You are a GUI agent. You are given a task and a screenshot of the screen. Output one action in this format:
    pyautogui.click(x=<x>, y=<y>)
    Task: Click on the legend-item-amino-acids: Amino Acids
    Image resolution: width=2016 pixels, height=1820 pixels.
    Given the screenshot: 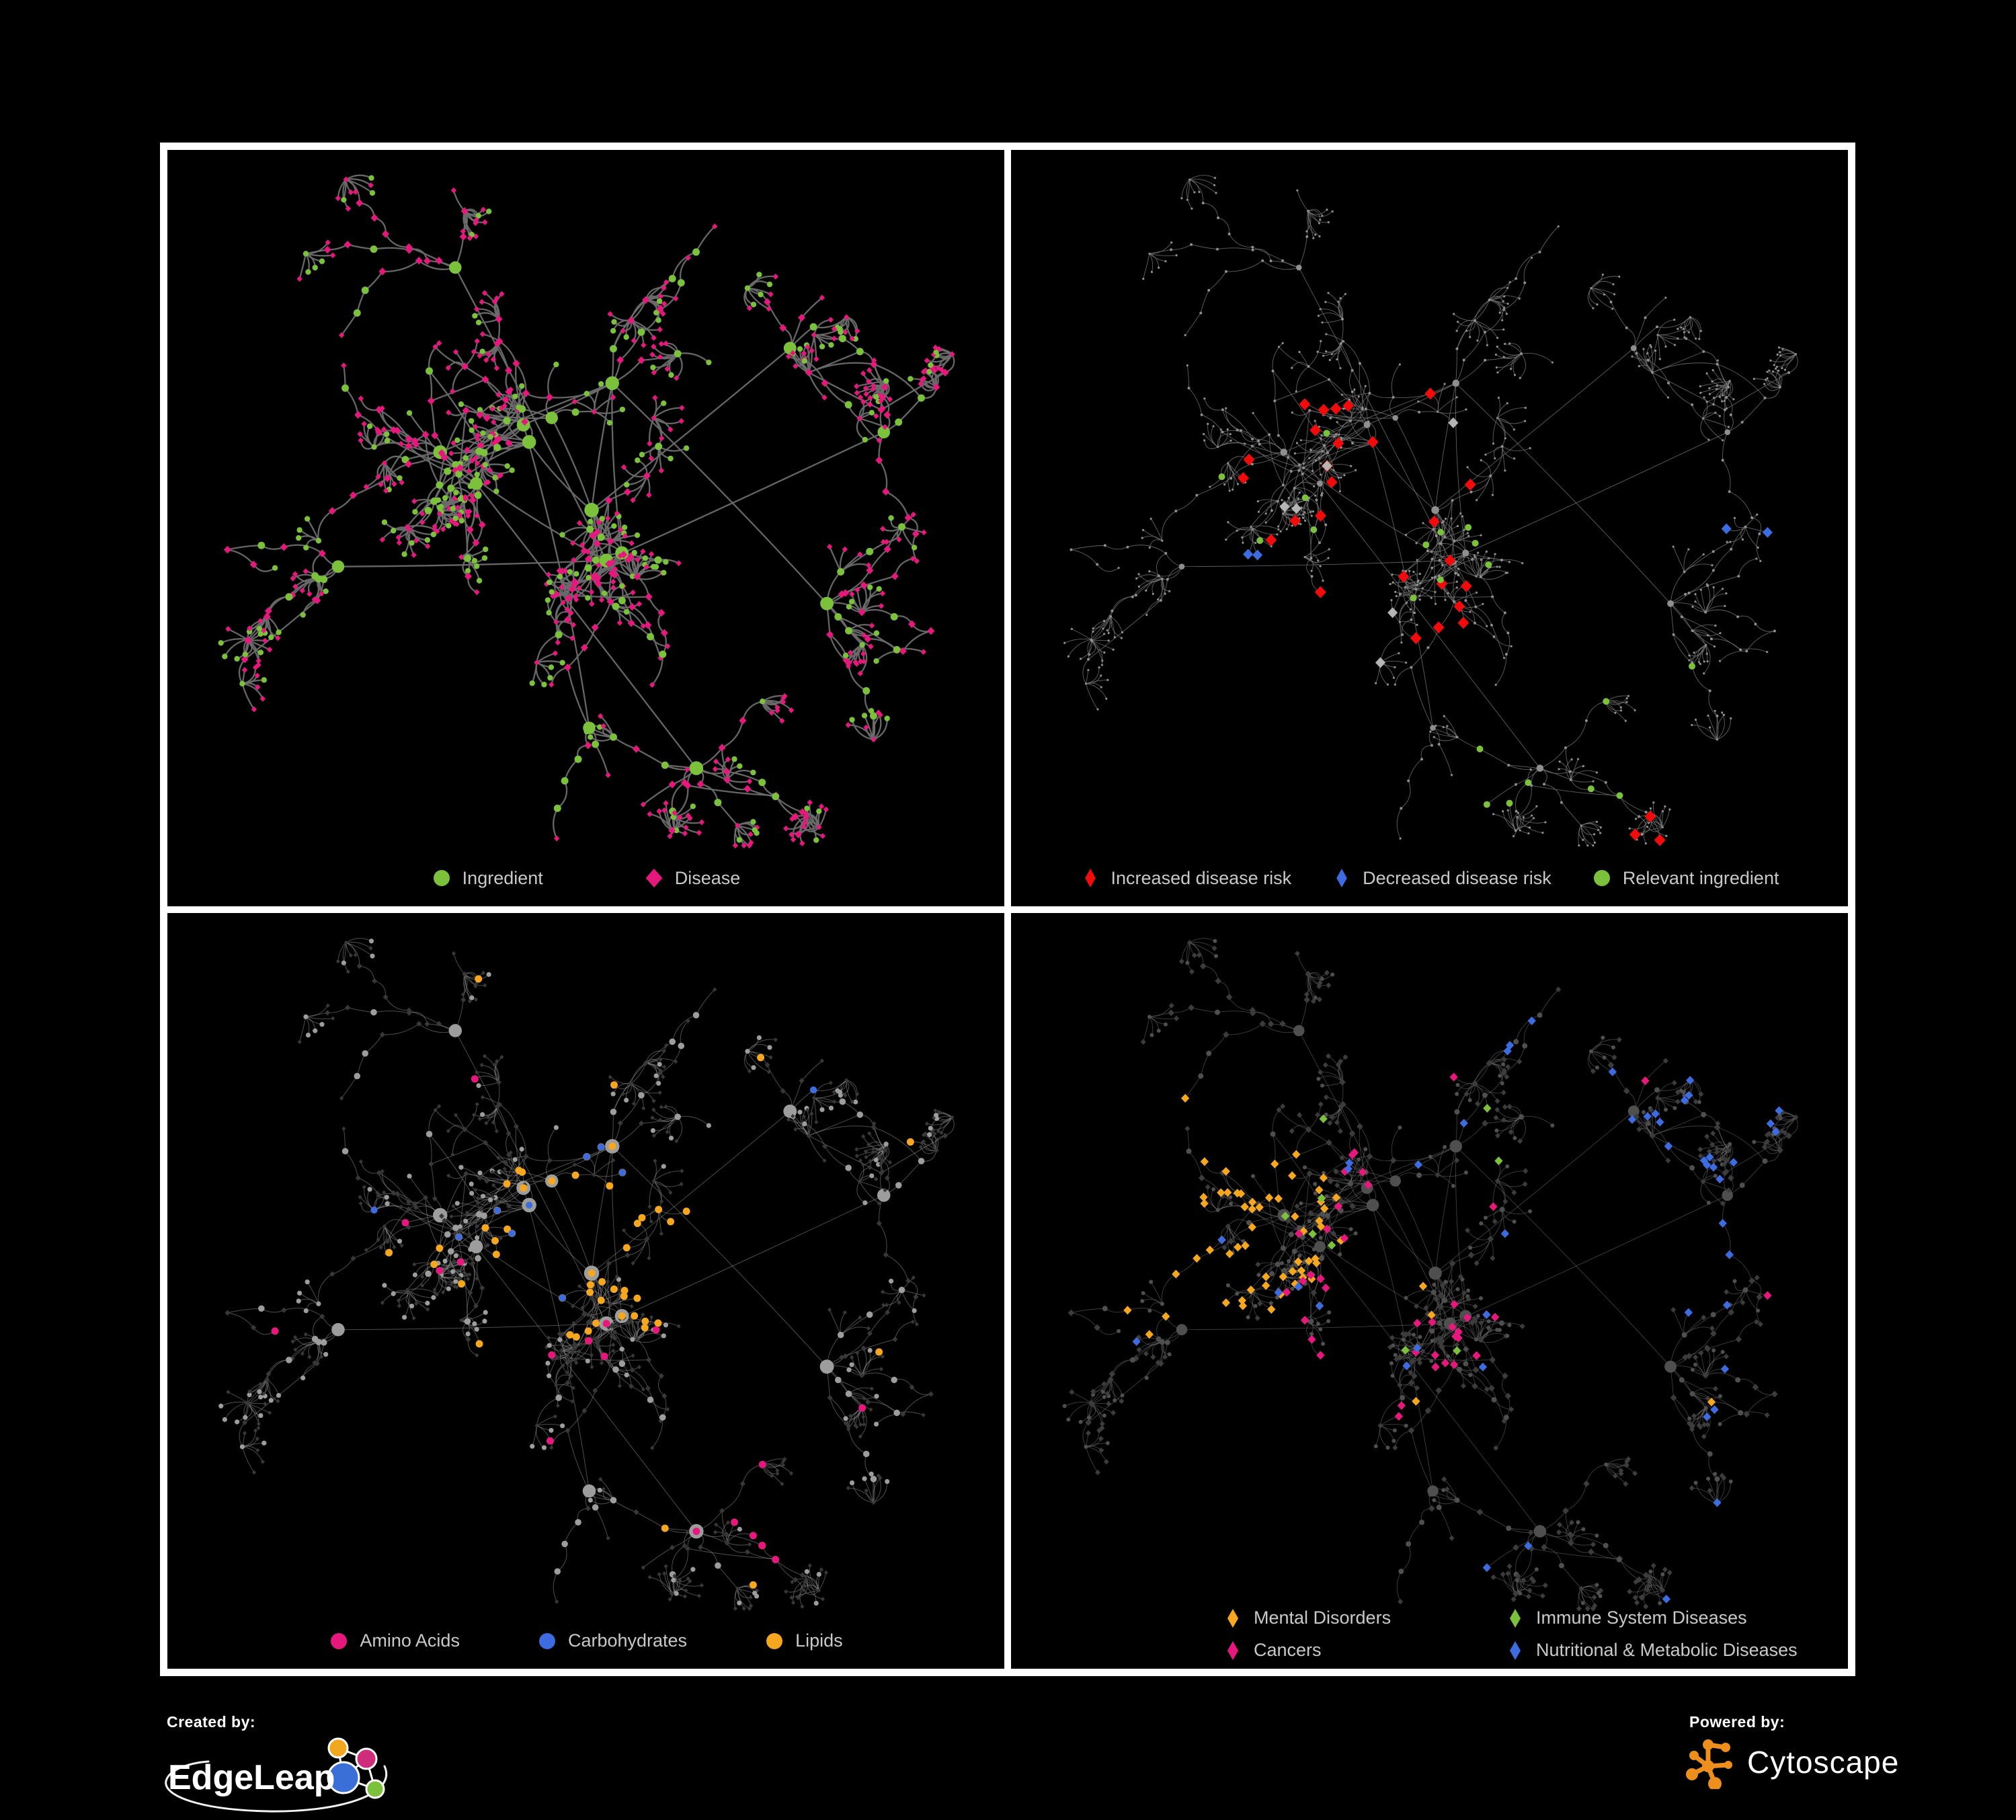 What is the action you would take?
    pyautogui.click(x=394, y=1640)
    